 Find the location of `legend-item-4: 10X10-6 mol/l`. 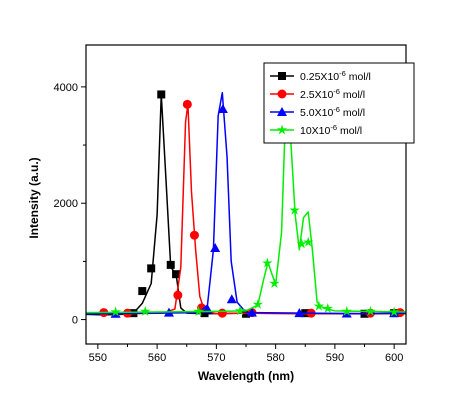

legend-item-4: 10X10-6 mol/l is located at coordinates (316, 130).